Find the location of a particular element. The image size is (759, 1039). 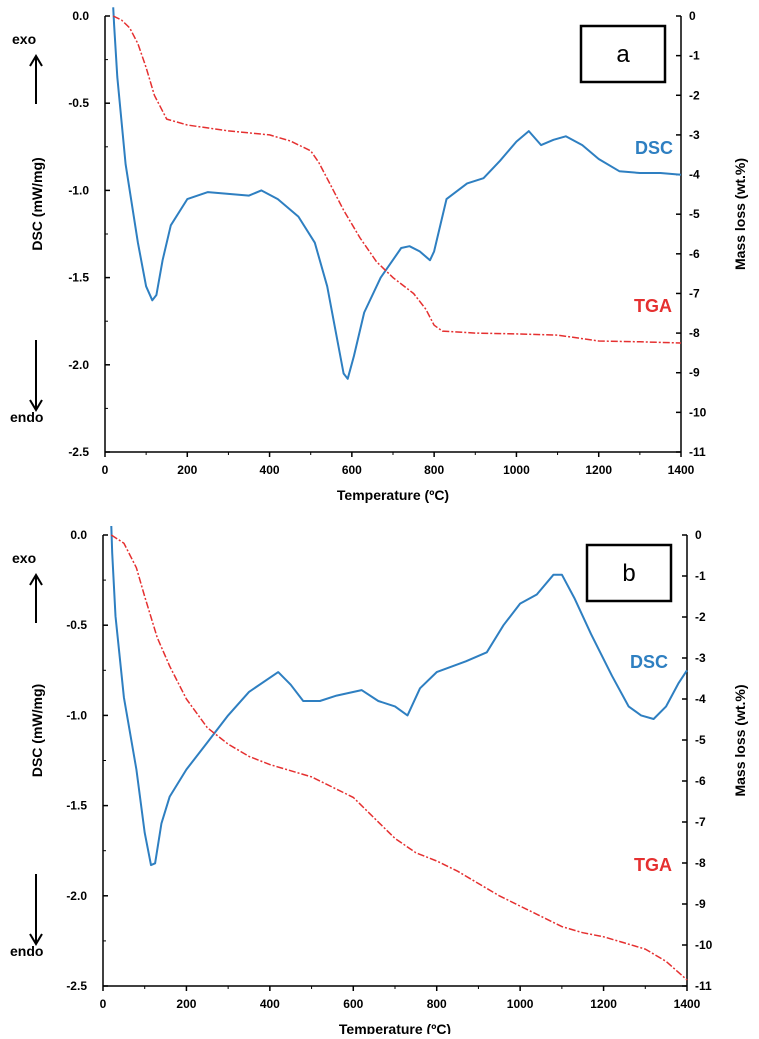

panel-letter: b is located at coordinates (628, 573).